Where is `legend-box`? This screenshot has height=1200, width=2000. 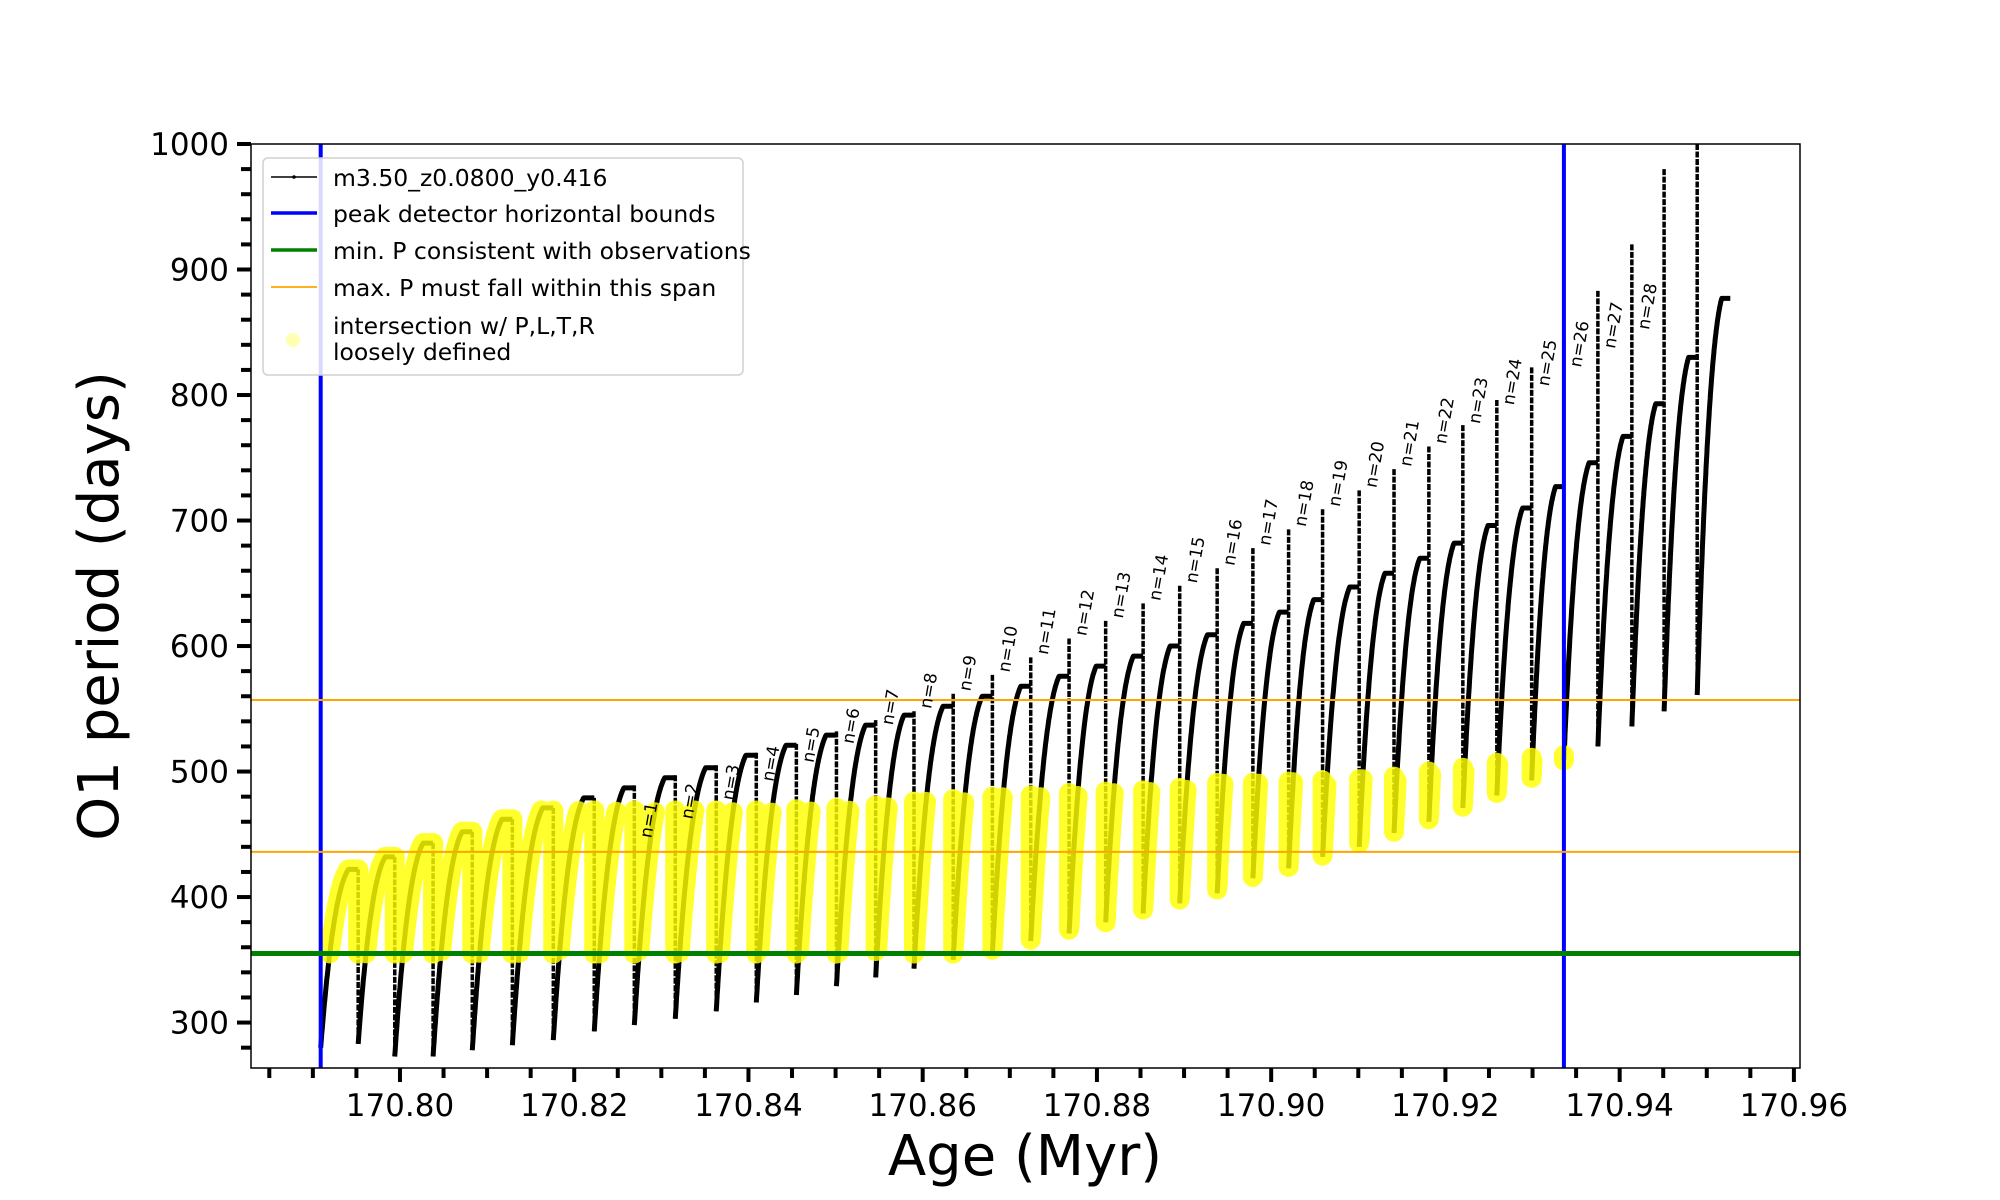 legend-box is located at coordinates (503, 266).